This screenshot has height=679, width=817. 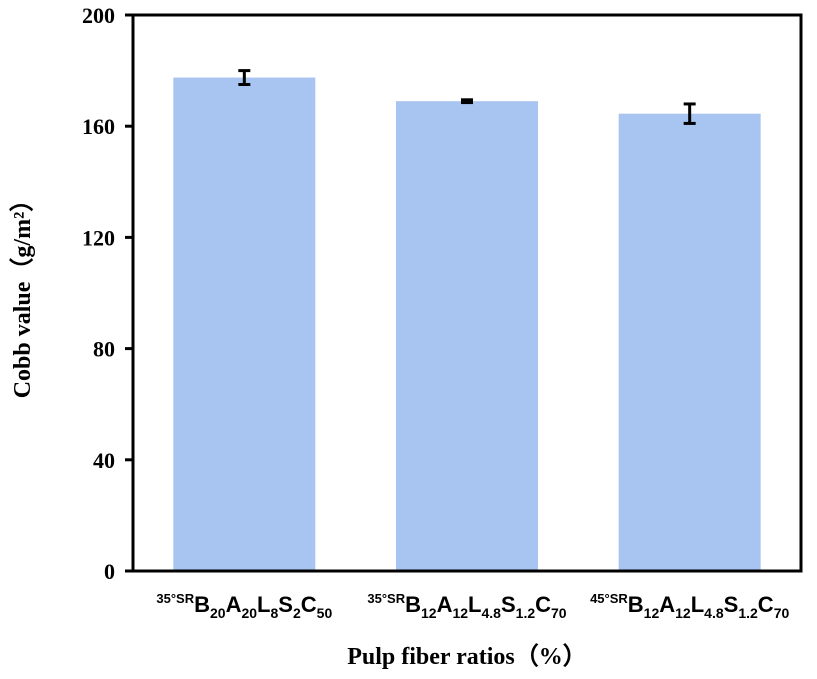 I want to click on x-tick-label-1: 35°SRB20A20L8S2C50, so click(x=244, y=606).